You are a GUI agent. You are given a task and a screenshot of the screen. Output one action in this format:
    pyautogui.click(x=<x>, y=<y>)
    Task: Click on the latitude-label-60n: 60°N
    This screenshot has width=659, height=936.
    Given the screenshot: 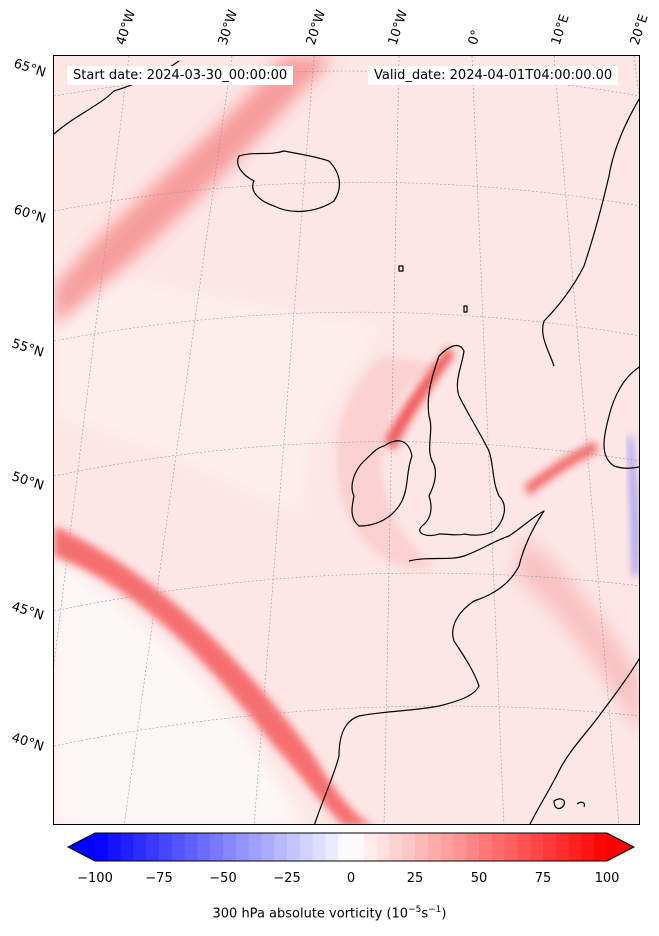 What is the action you would take?
    pyautogui.click(x=29, y=214)
    